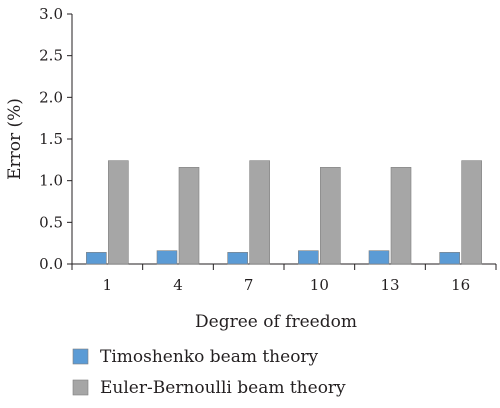 This screenshot has height=408, width=500. I want to click on x-tick-label: 16, so click(460, 285).